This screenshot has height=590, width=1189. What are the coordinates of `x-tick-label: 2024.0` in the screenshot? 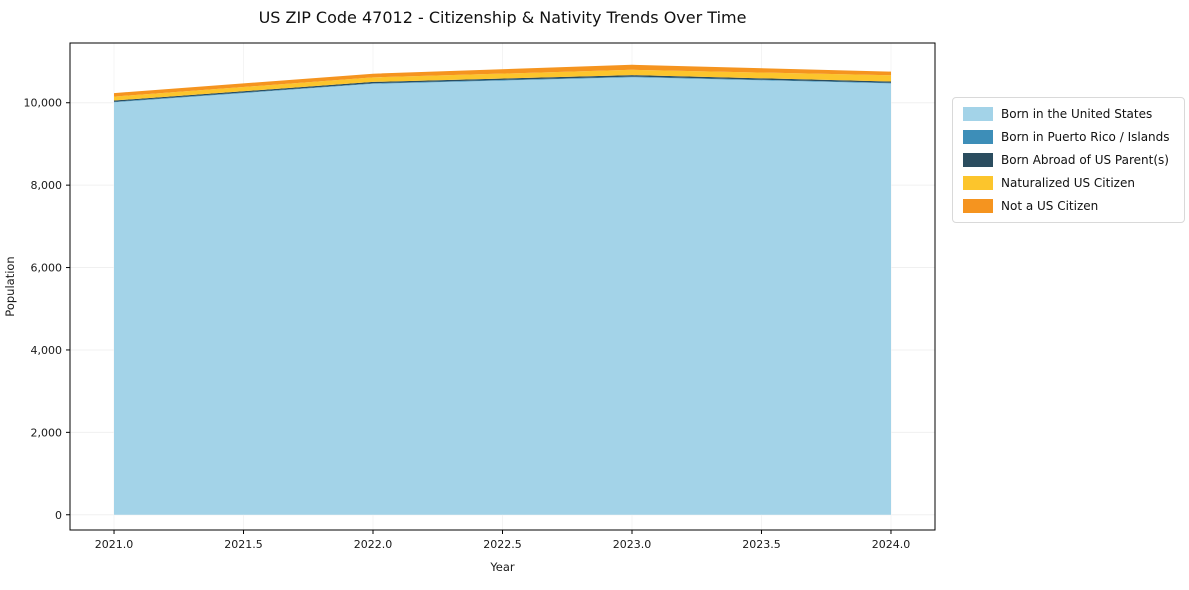 It's located at (891, 544).